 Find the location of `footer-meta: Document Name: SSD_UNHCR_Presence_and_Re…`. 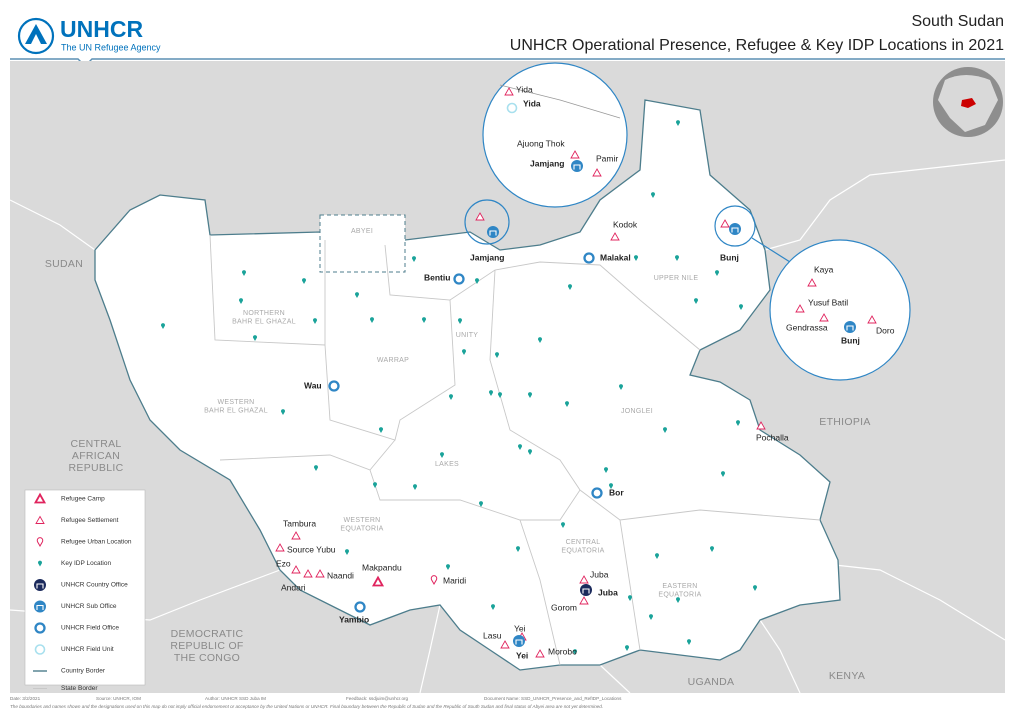

footer-meta: Document Name: SSD_UNHCR_Presence_and_Re… is located at coordinates (553, 698).